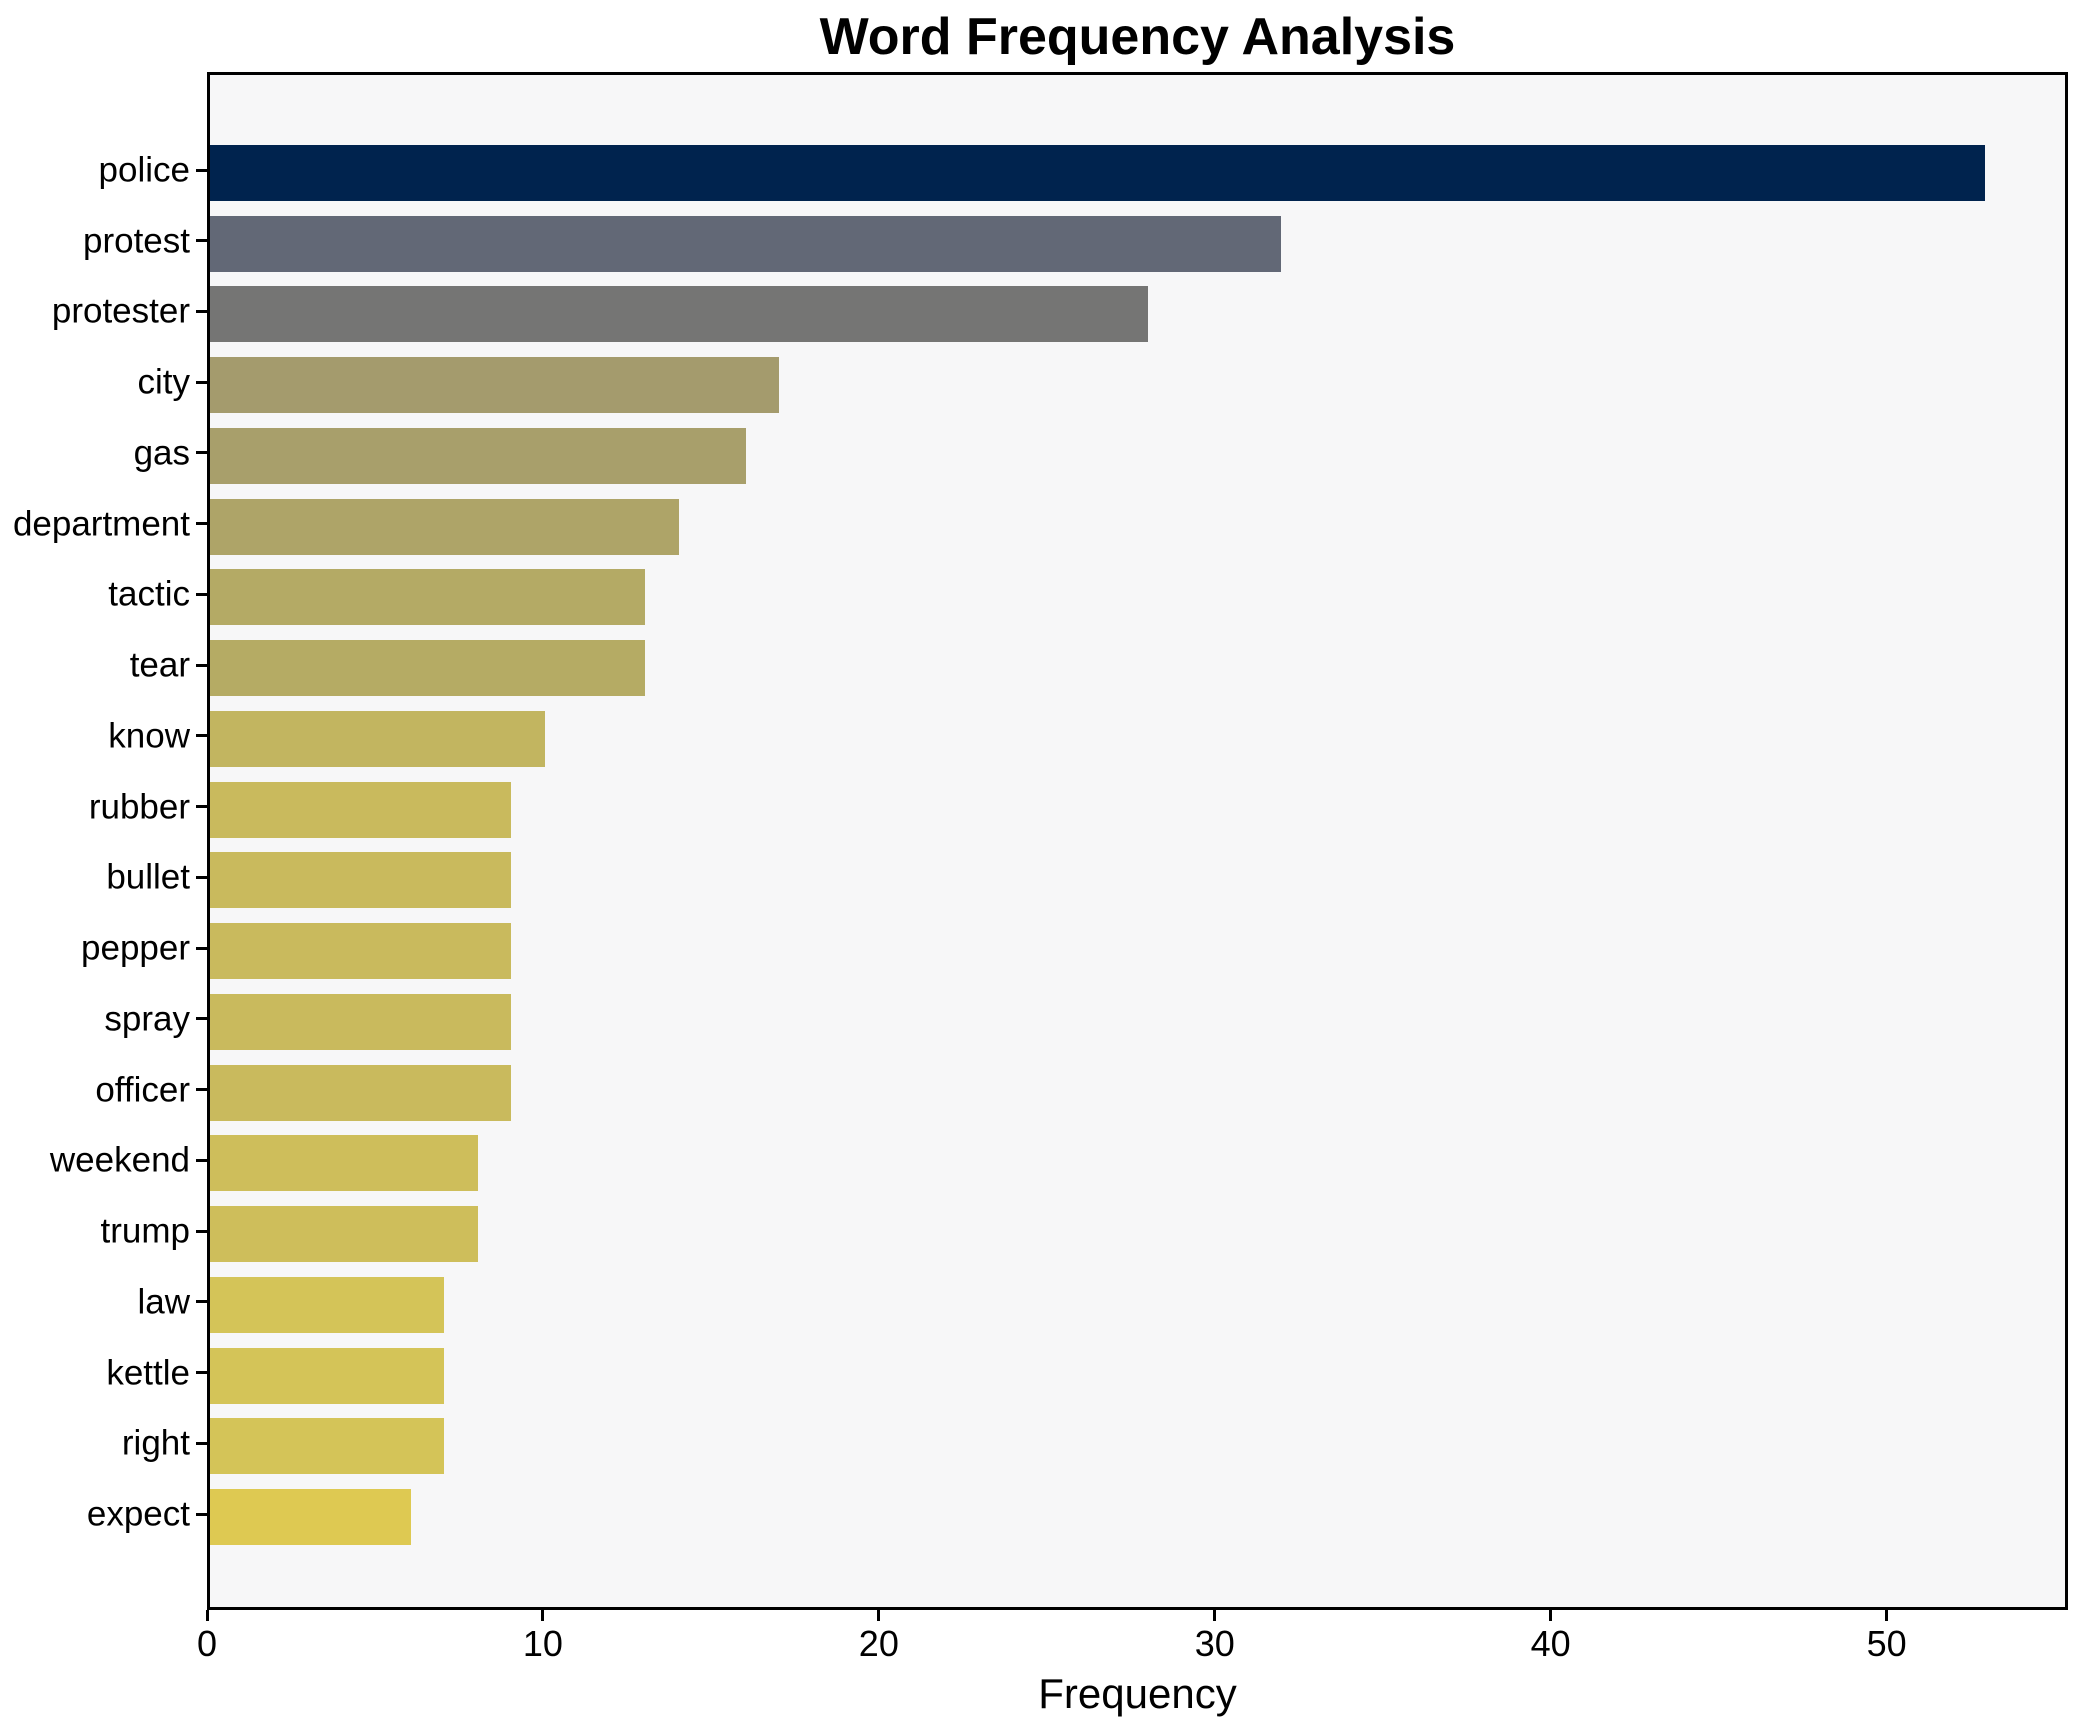 This screenshot has height=1722, width=2088. Describe the element at coordinates (361, 809) in the screenshot. I see `bar-rubber` at that location.